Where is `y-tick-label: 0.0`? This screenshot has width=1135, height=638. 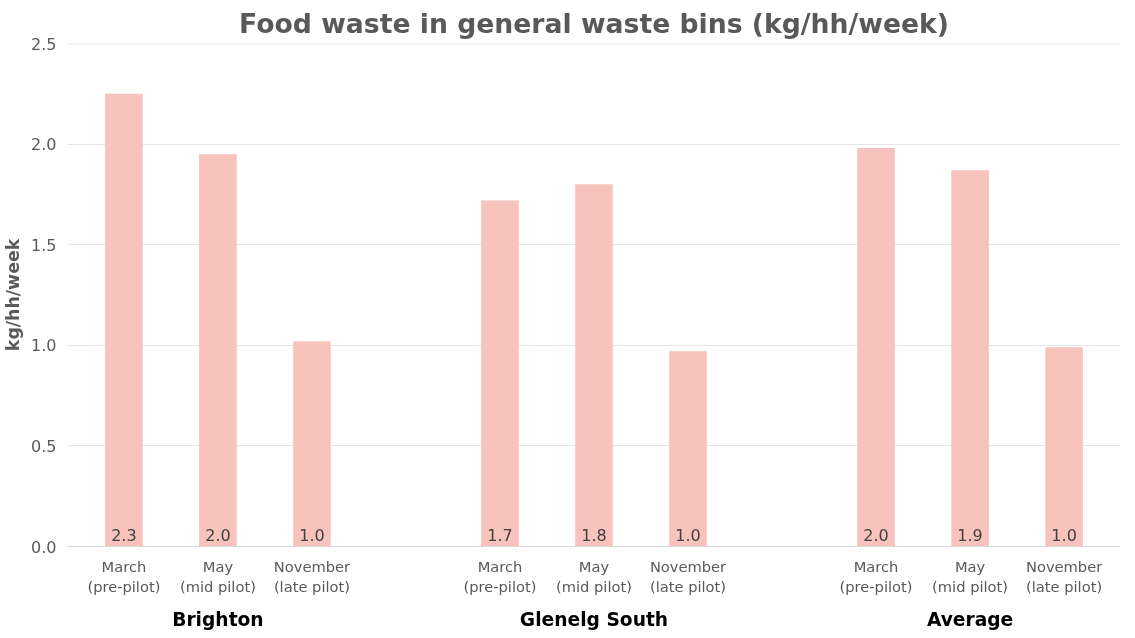 y-tick-label: 0.0 is located at coordinates (44, 547).